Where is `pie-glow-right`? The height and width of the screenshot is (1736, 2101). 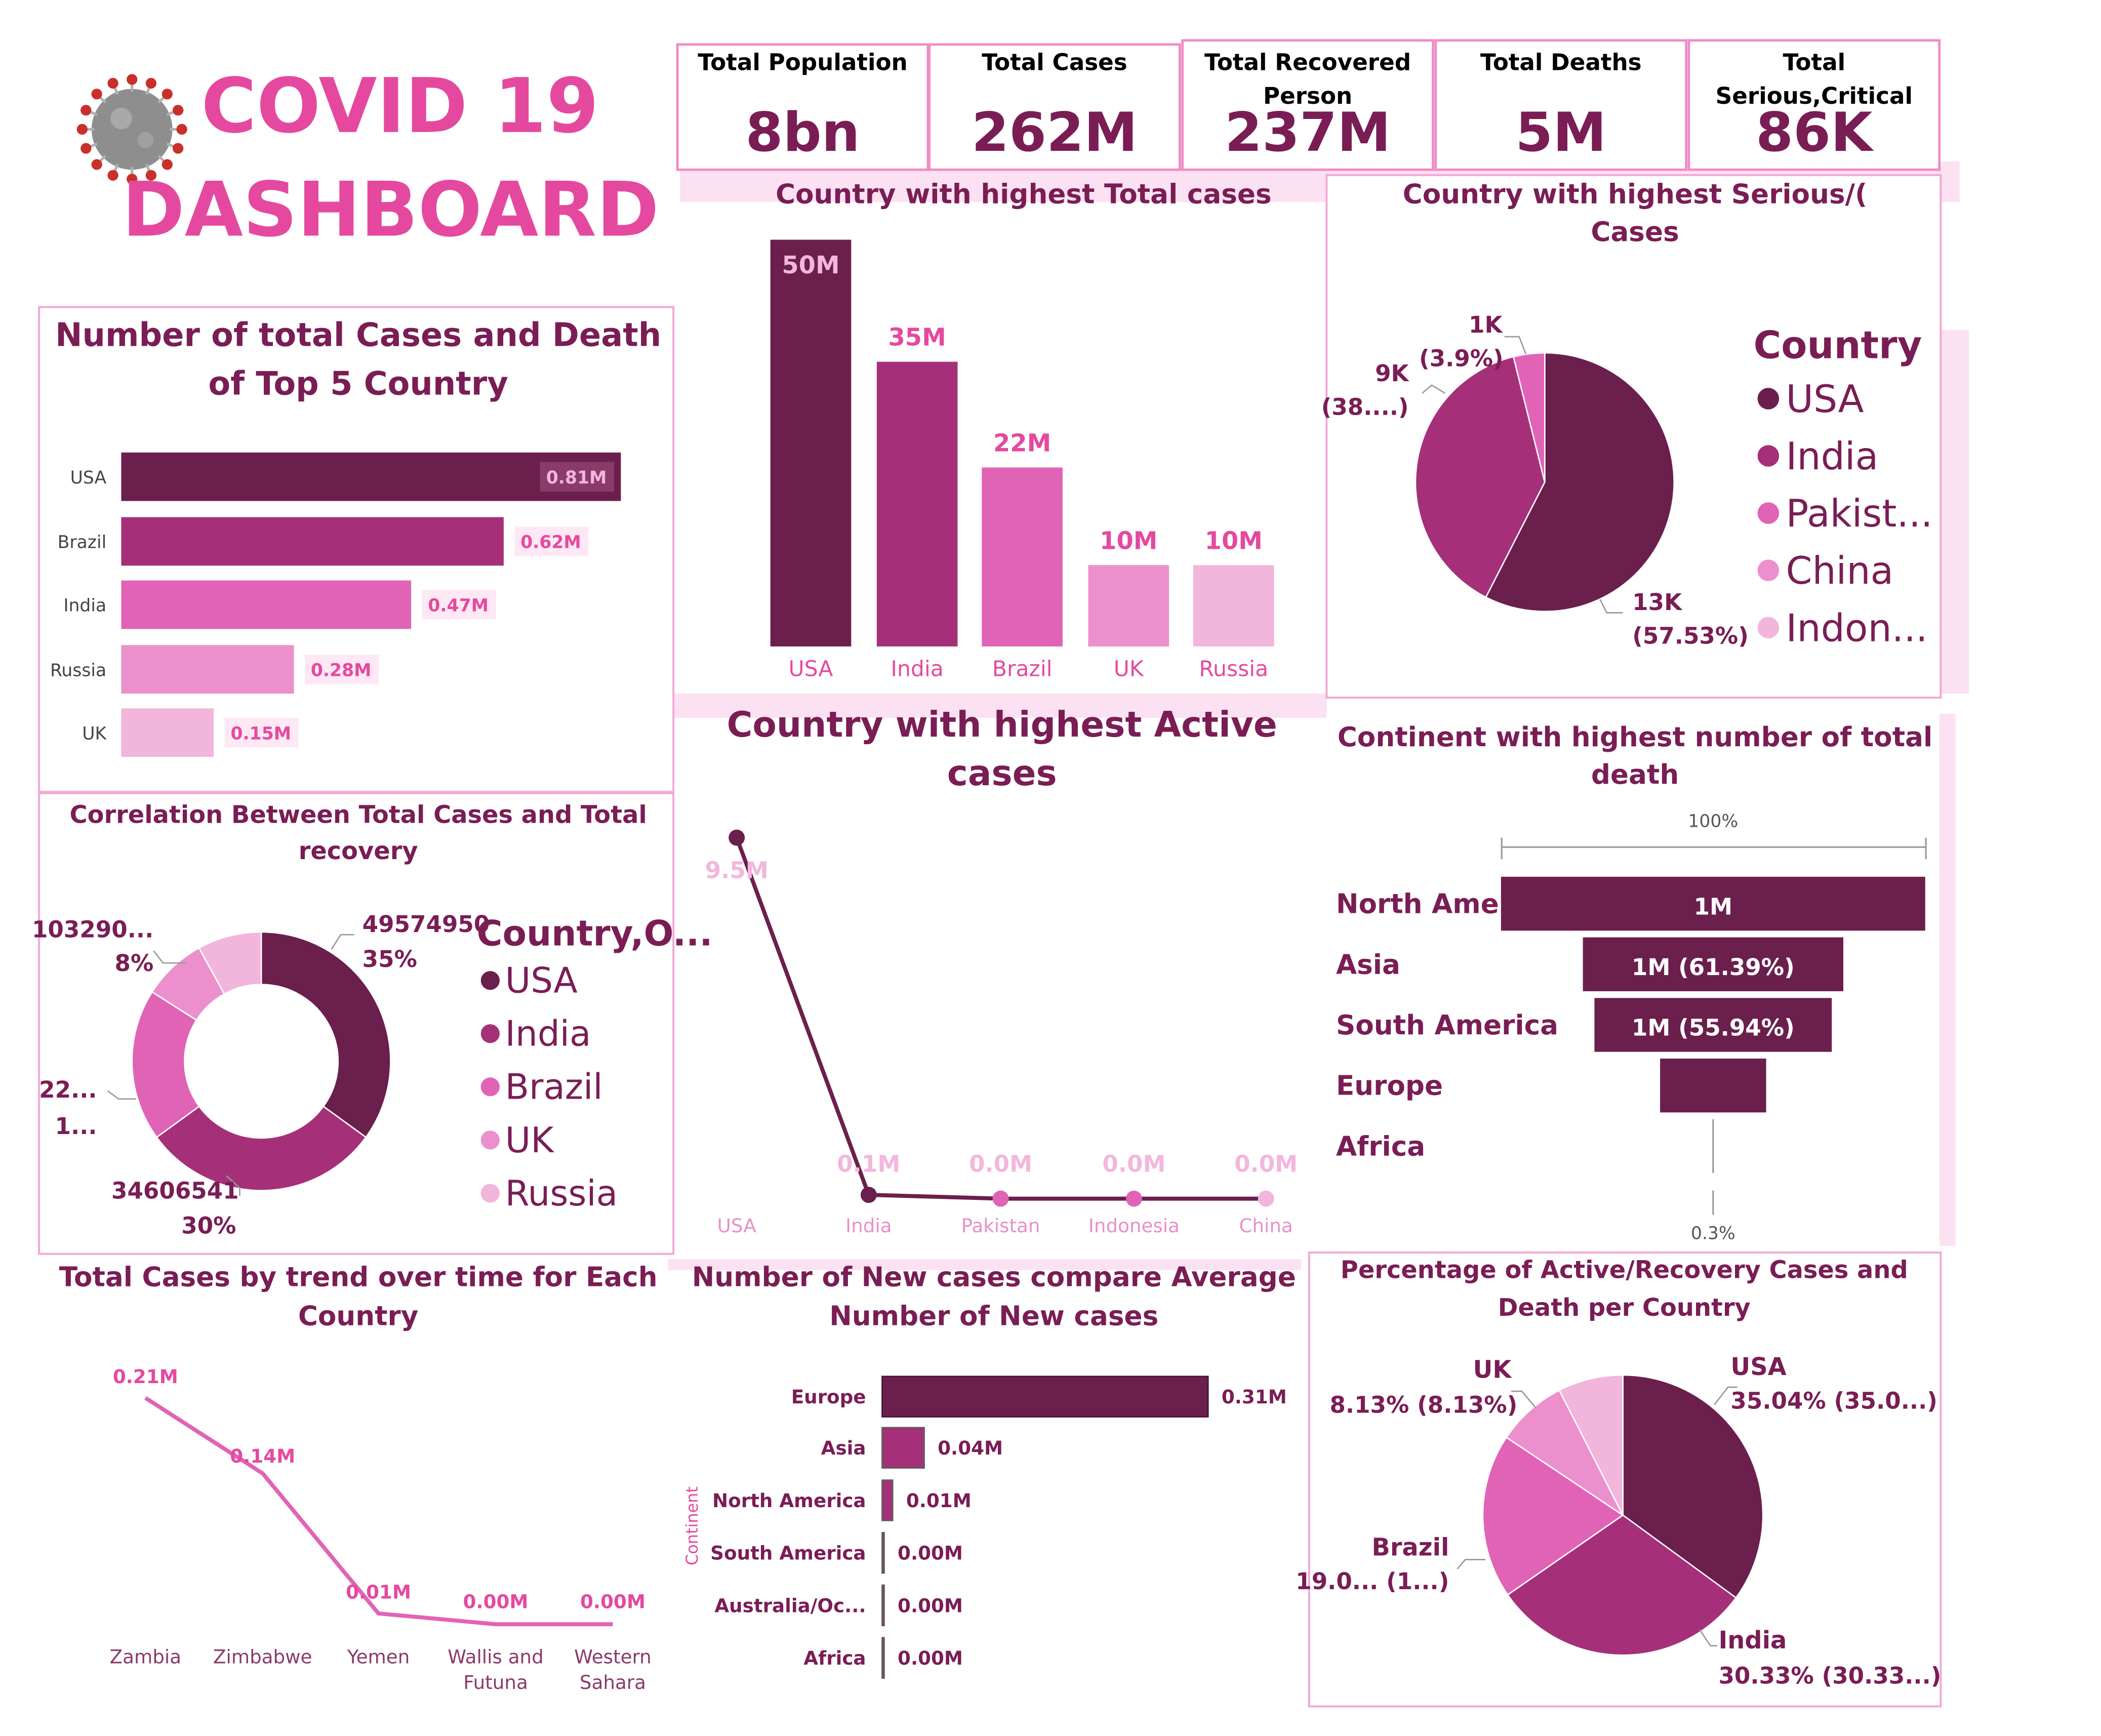 pie-glow-right is located at coordinates (1954, 512).